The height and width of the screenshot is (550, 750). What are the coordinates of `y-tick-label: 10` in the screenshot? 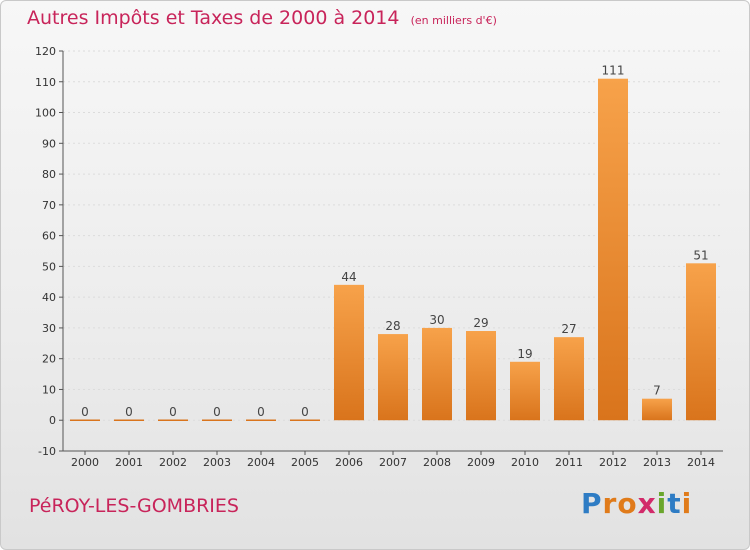 It's located at (49, 389).